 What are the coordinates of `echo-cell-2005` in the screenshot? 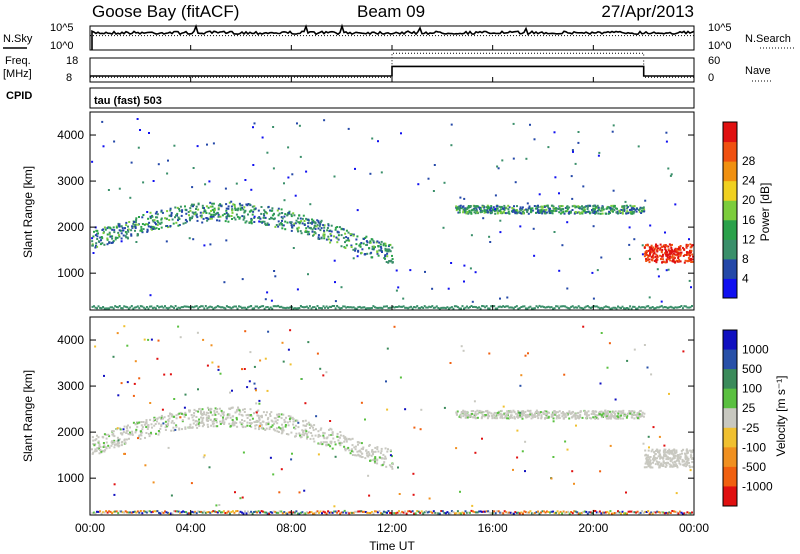 It's located at (604, 307).